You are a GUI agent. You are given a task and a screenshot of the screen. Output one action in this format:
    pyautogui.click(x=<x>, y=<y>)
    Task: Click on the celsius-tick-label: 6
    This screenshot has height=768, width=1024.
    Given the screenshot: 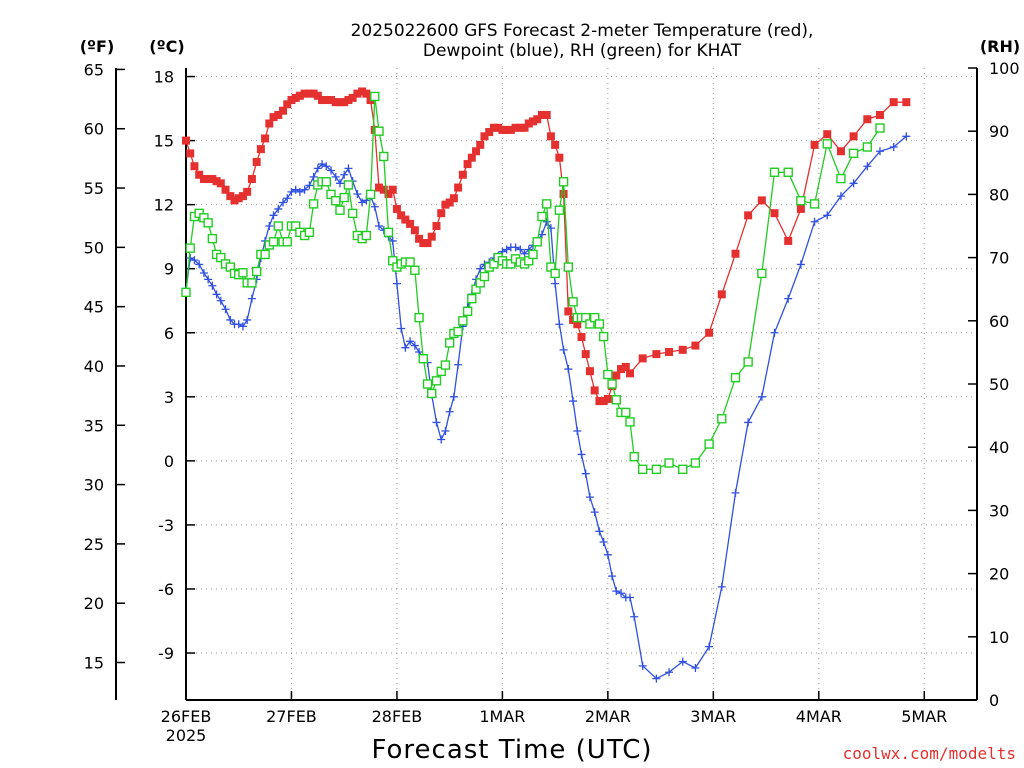 What is the action you would take?
    pyautogui.click(x=169, y=333)
    